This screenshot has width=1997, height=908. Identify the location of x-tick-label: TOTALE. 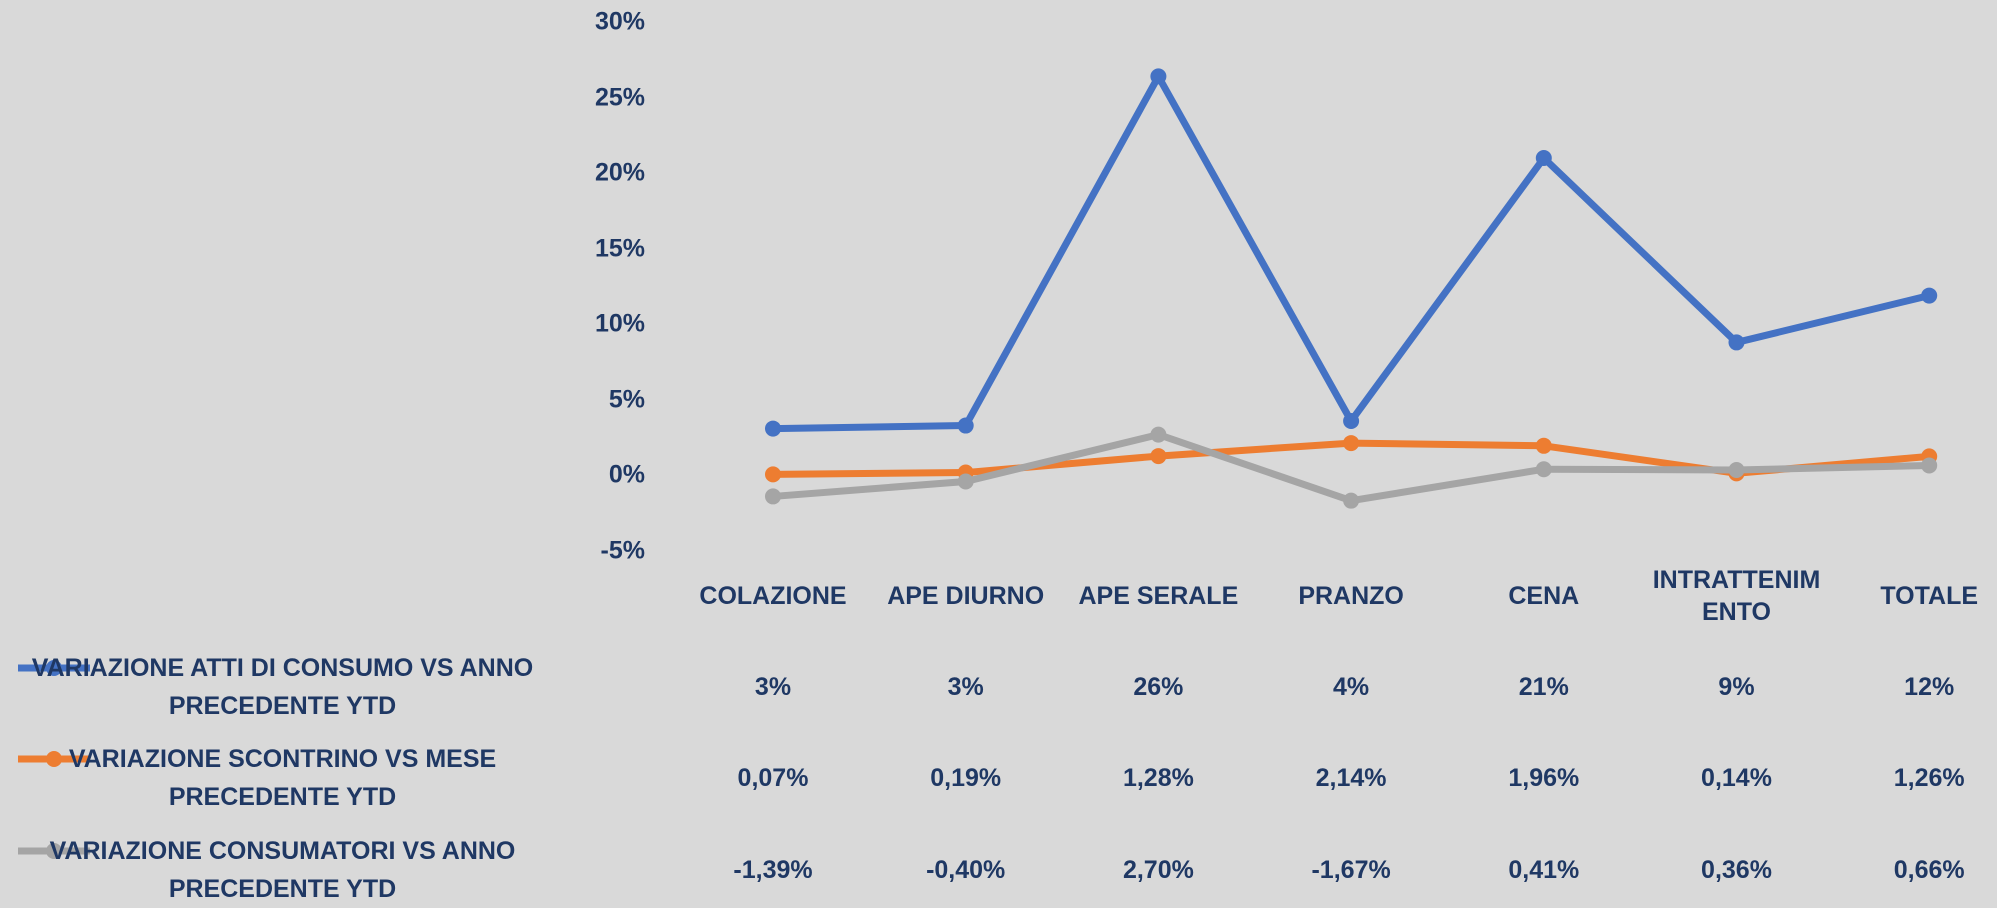
(1929, 596).